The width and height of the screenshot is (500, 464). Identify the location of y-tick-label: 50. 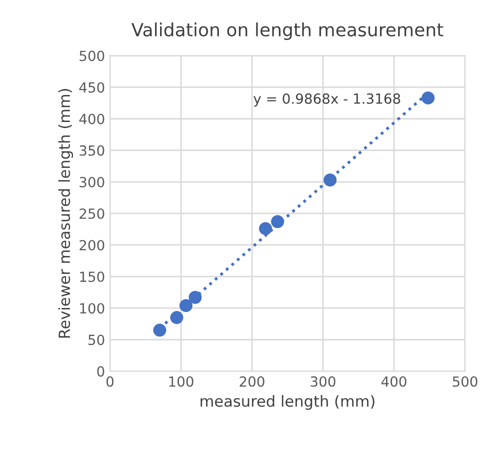
(96, 340).